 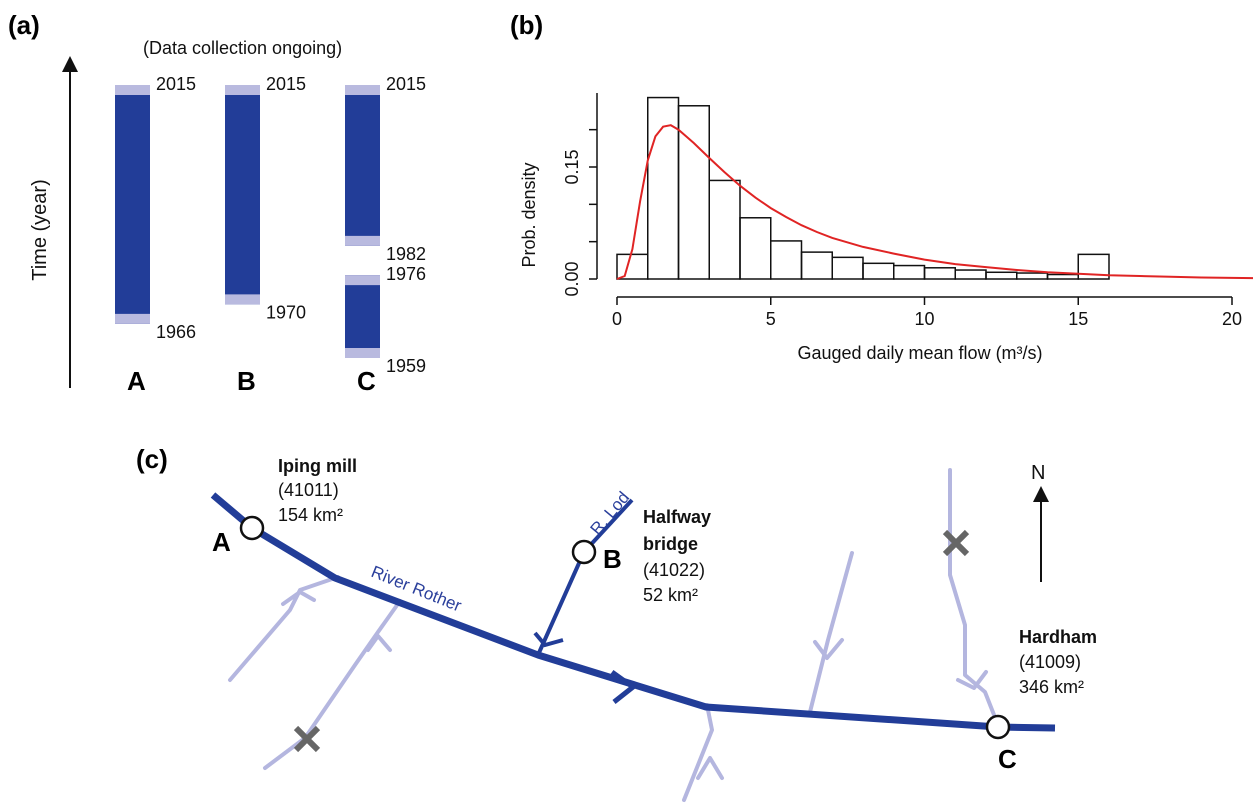 What do you see at coordinates (308, 490) in the screenshot?
I see `site-a-id: (41011)` at bounding box center [308, 490].